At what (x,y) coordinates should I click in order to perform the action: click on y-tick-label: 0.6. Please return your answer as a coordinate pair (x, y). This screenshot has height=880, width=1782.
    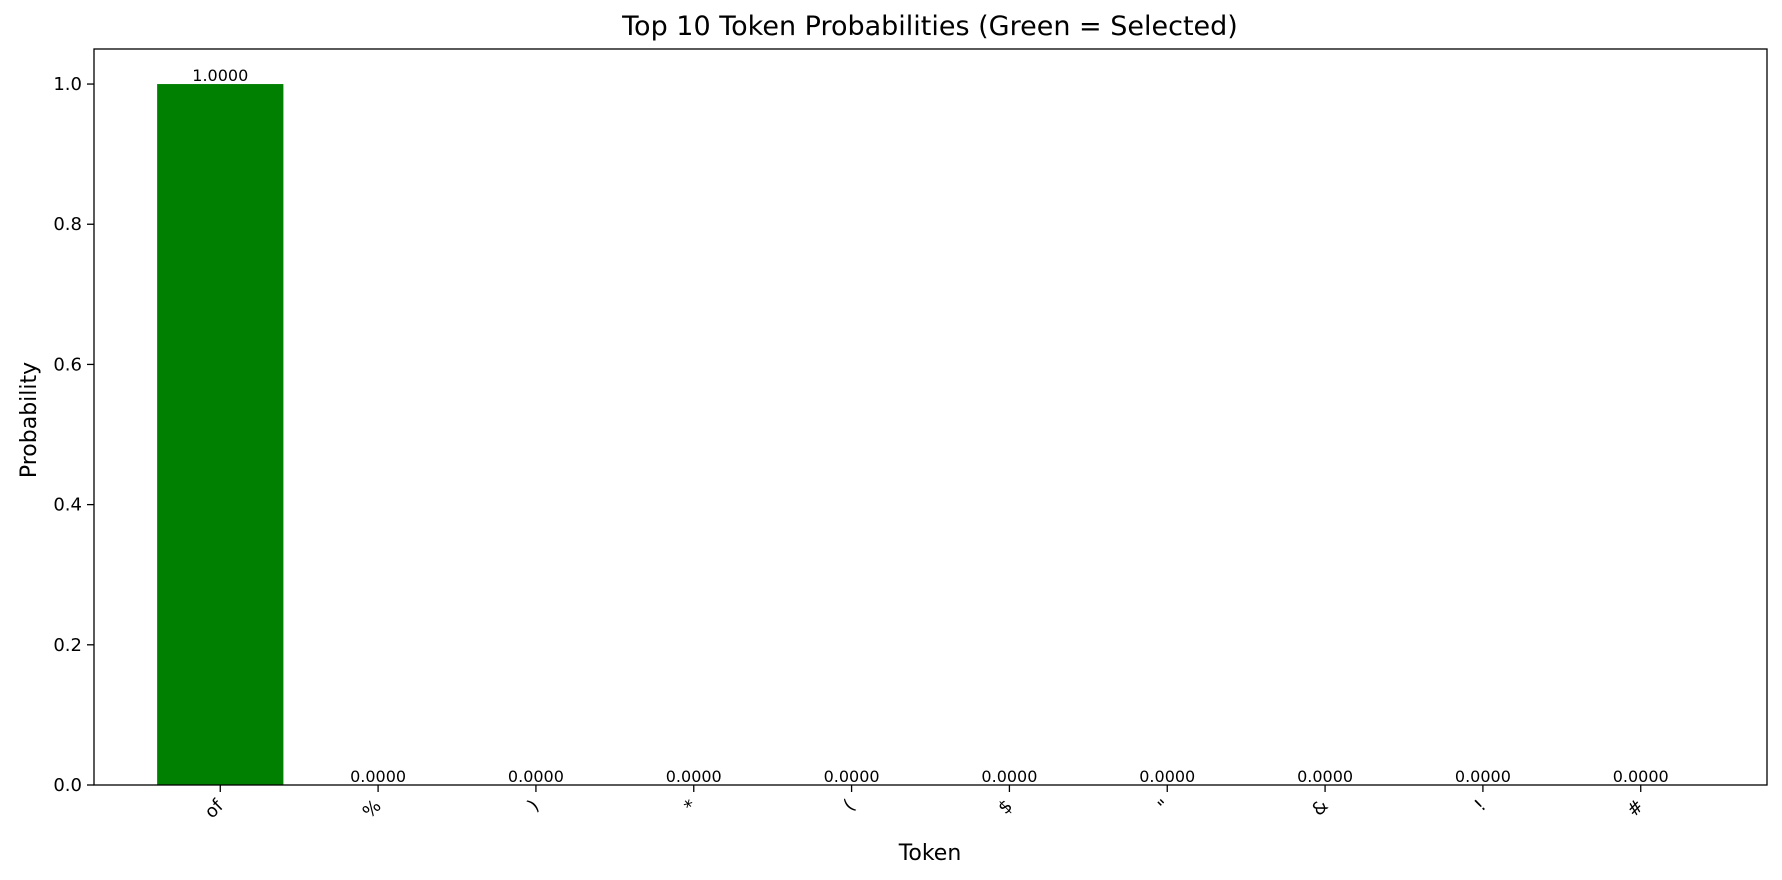
    Looking at the image, I should click on (67, 364).